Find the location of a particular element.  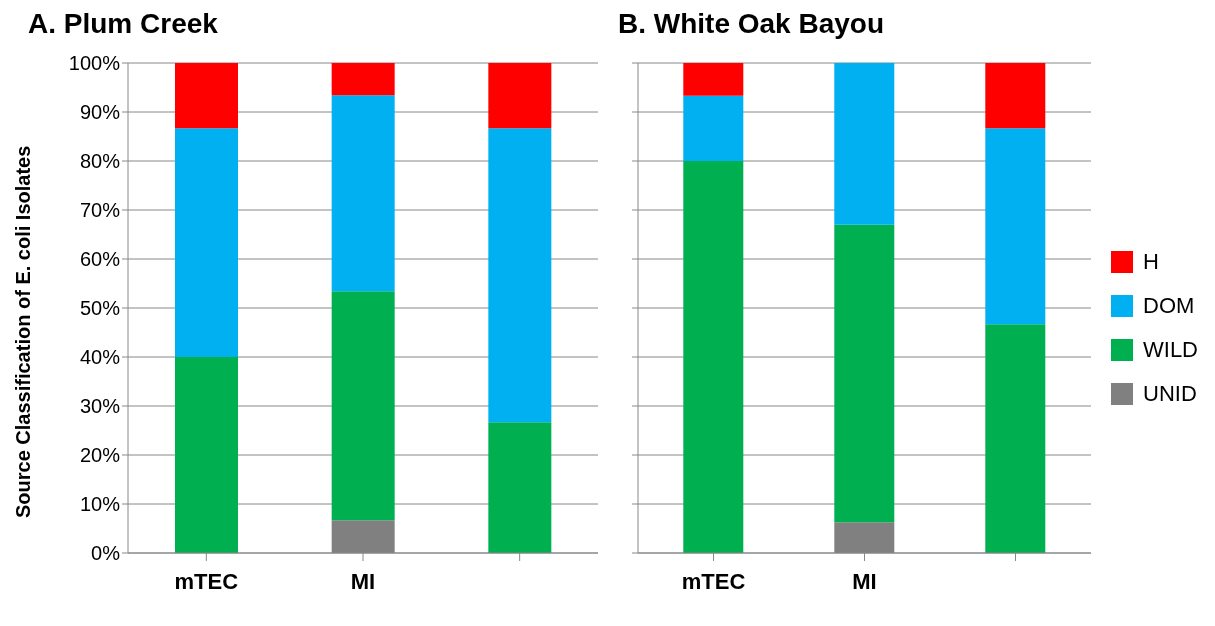

y-axis-title: Source Classification of E. coli Isolates is located at coordinates (23, 331).